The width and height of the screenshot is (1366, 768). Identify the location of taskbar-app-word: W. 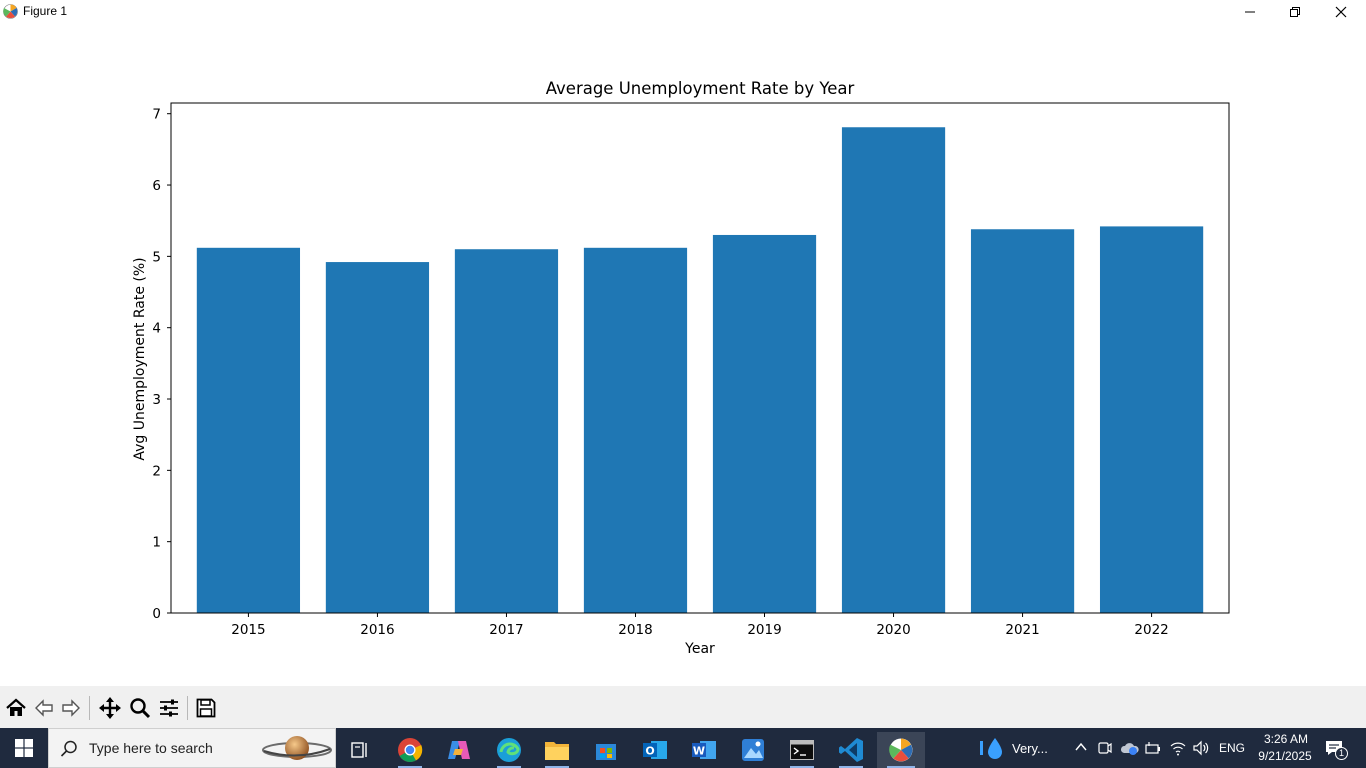
(704, 750).